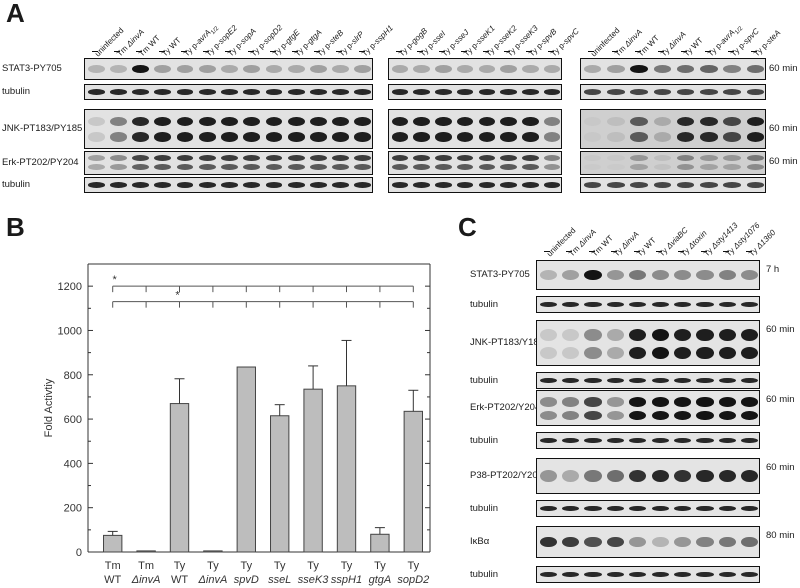  What do you see at coordinates (279, 580) in the screenshot?
I see `category-label: sseL` at bounding box center [279, 580].